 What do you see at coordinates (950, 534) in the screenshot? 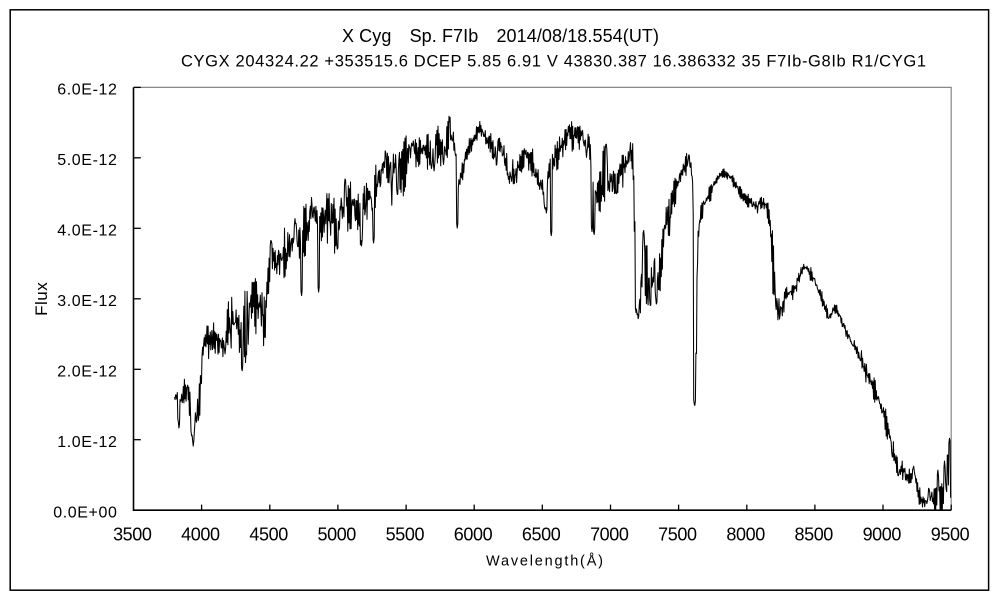
I see `svg-text: 9500` at bounding box center [950, 534].